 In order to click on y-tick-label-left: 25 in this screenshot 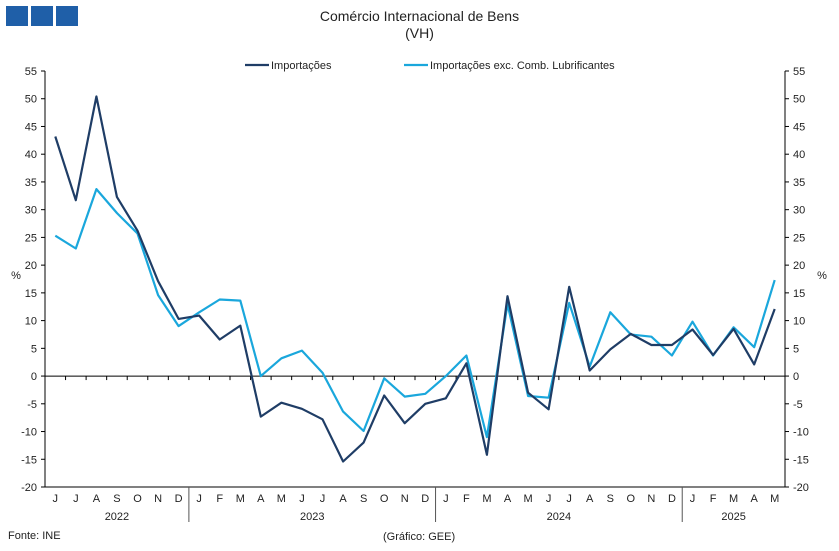, I will do `click(31, 238)`.